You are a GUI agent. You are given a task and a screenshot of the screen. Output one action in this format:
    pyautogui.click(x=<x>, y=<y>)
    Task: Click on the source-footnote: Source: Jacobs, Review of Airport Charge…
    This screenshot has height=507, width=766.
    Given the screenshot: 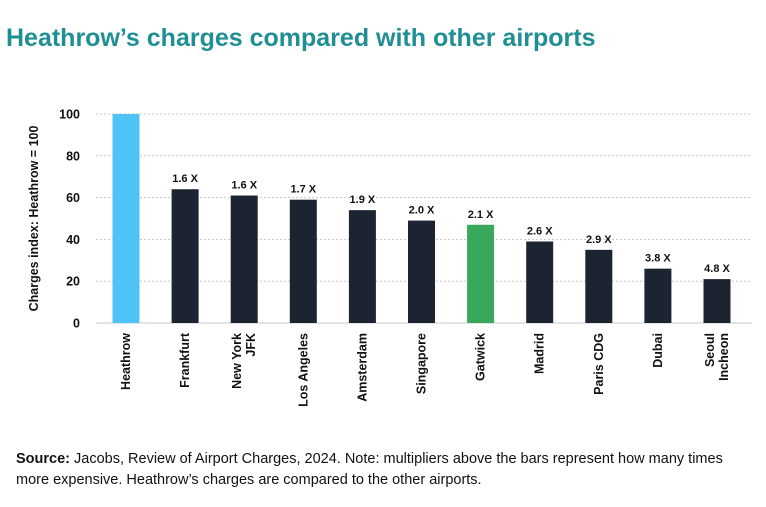 What is the action you would take?
    pyautogui.click(x=381, y=470)
    